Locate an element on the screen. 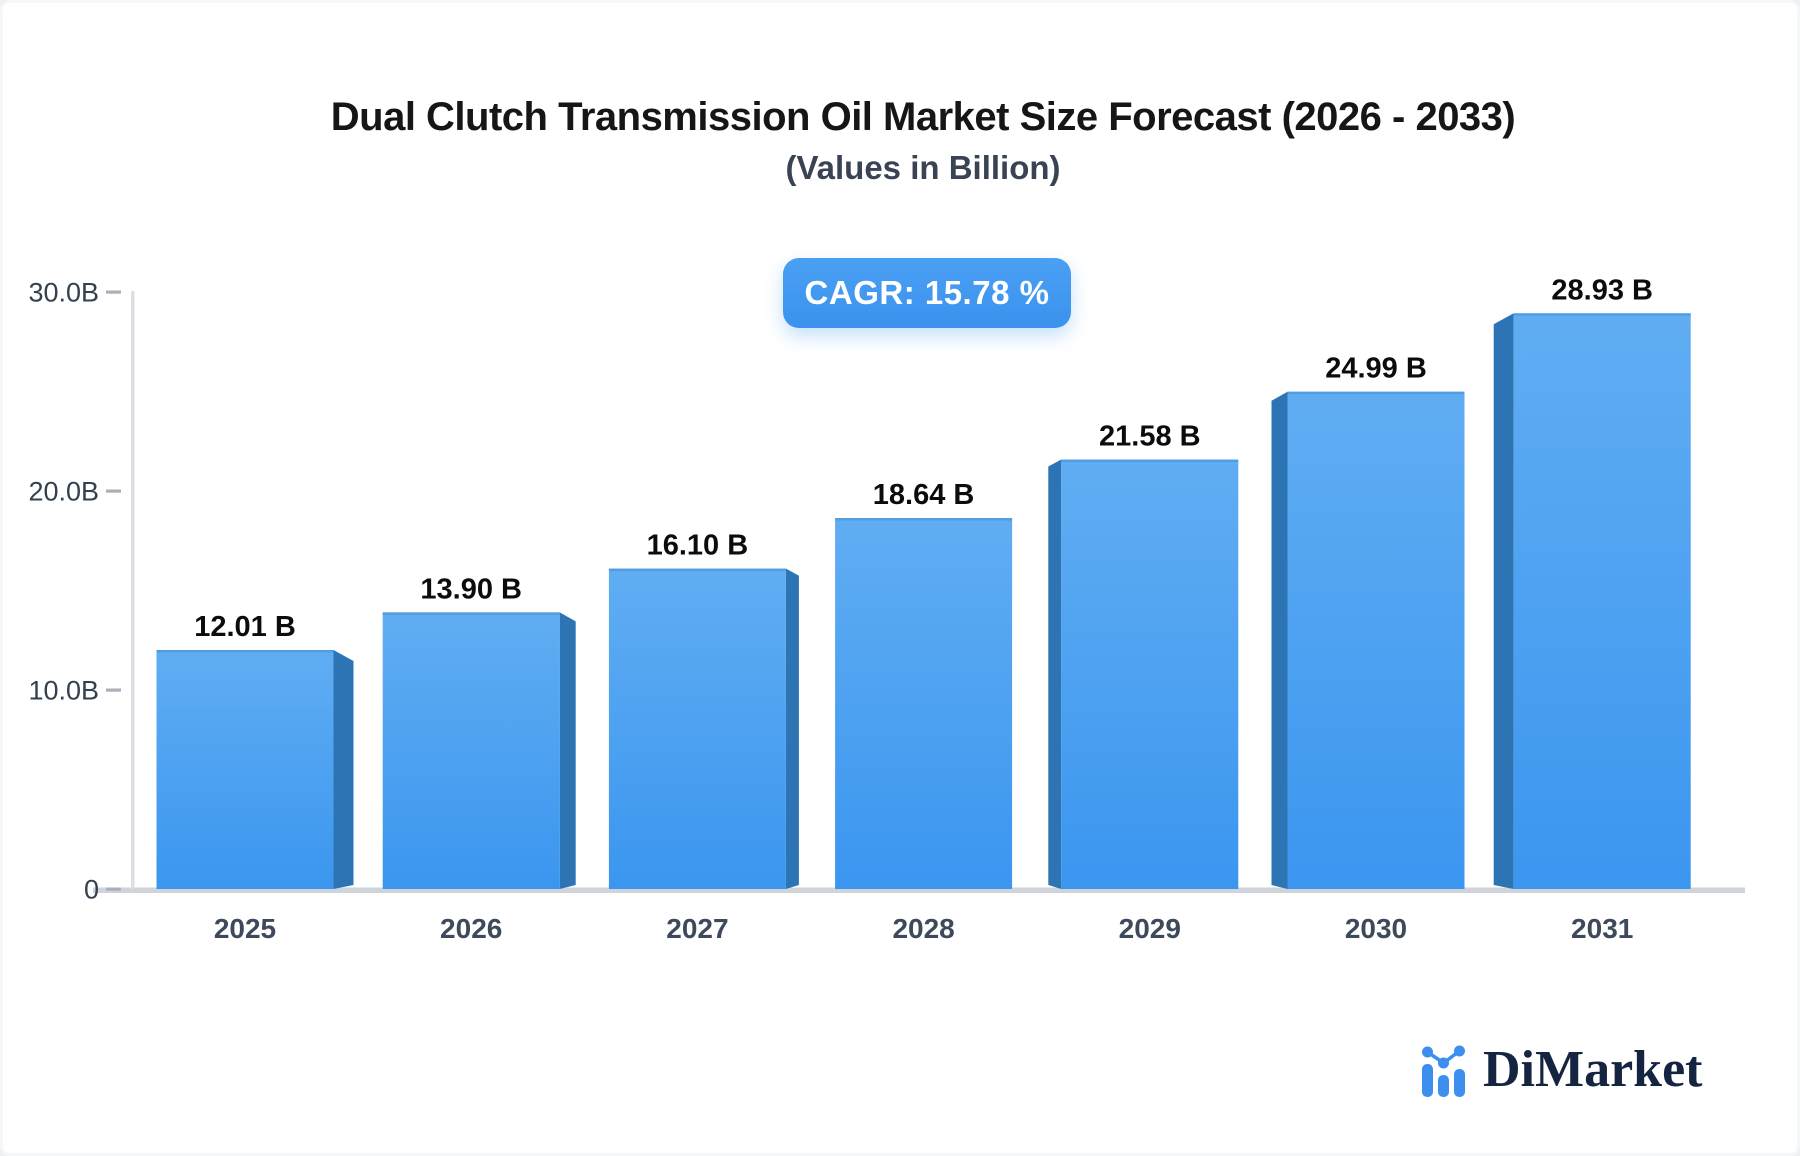 This screenshot has width=1800, height=1156. y-axis-tick-label: 20.0B is located at coordinates (63, 491).